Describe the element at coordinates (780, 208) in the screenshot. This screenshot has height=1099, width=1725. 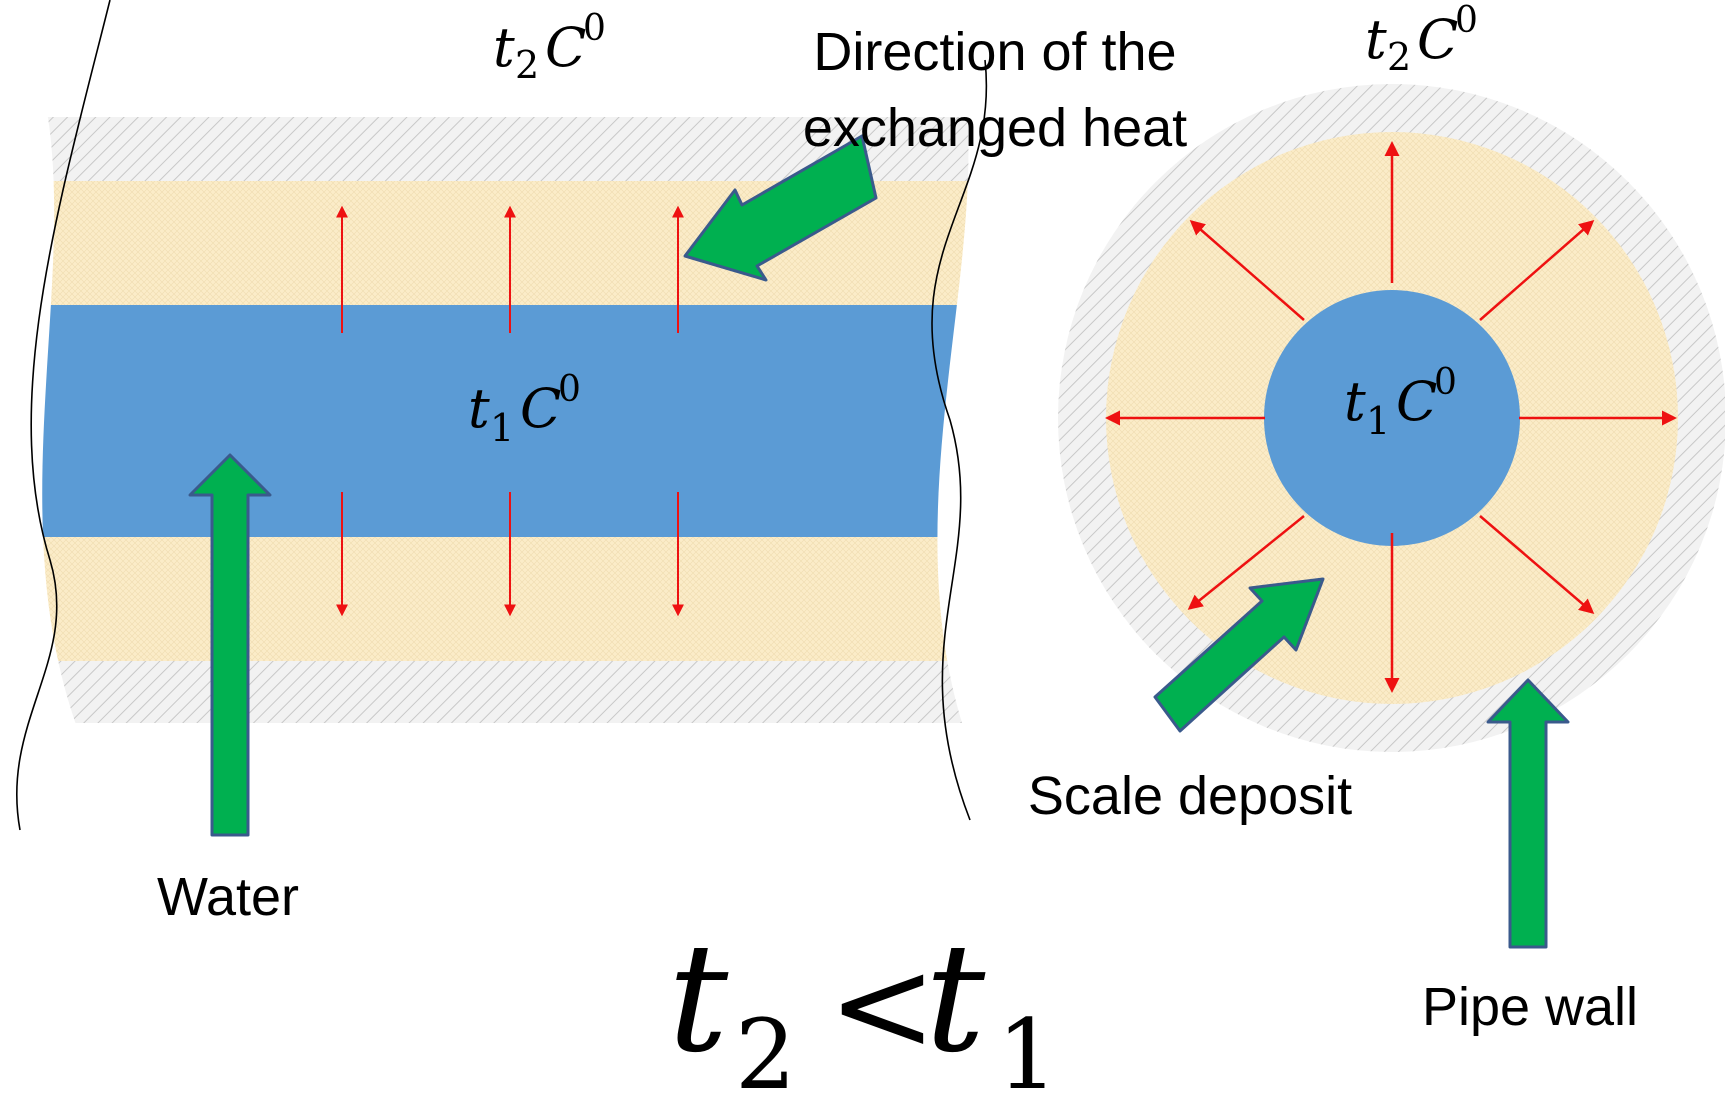
I see `heat-direction-pointer-arrow` at that location.